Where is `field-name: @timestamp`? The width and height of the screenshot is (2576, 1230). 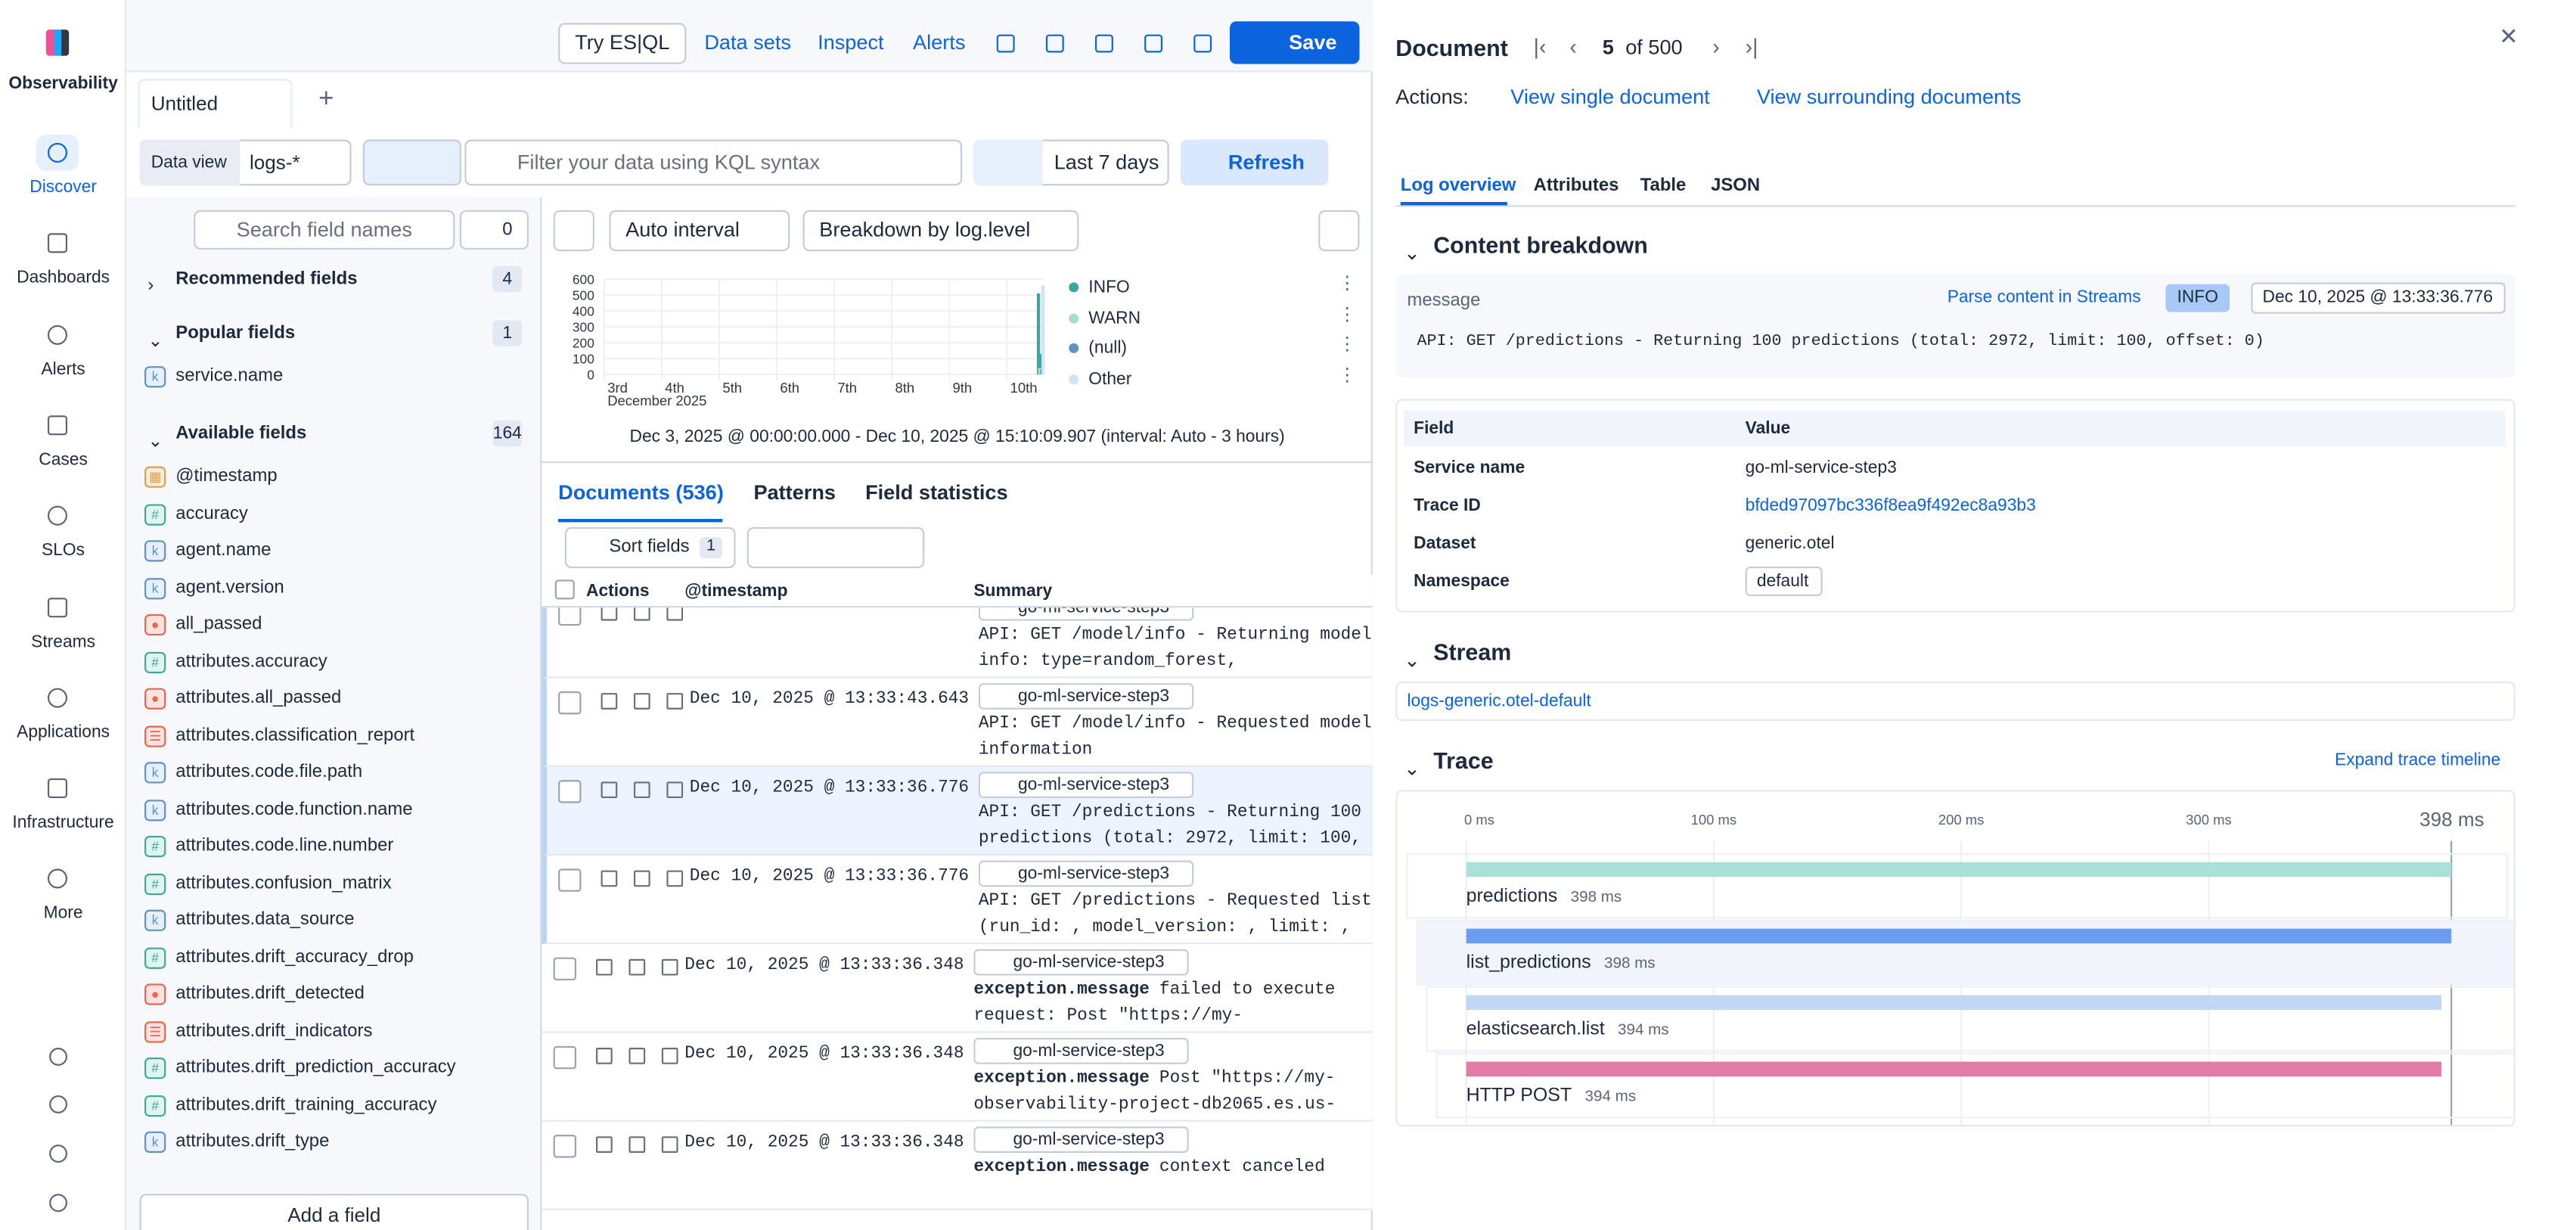
field-name: @timestamp is located at coordinates (226, 476).